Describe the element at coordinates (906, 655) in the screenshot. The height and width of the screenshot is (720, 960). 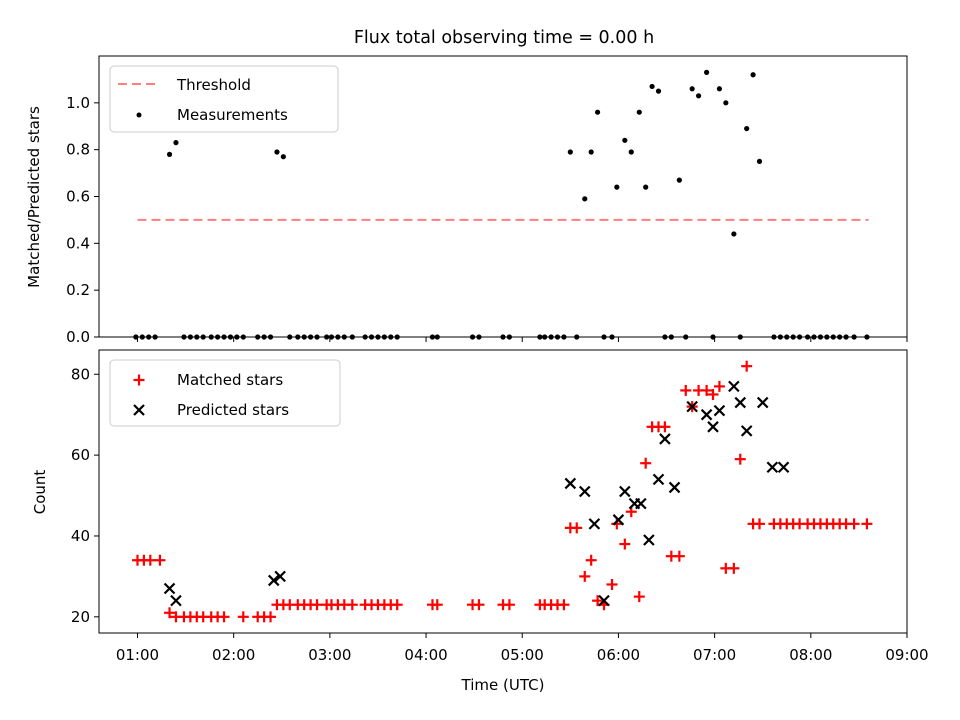
I see `bottom-x-tick-label: 09:00` at that location.